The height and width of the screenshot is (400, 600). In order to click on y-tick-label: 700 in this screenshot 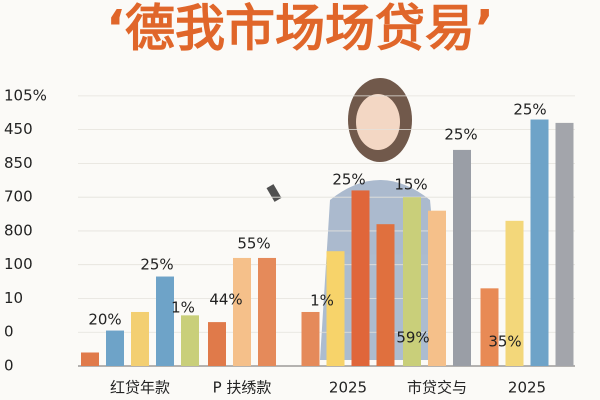, I will do `click(18, 197)`.